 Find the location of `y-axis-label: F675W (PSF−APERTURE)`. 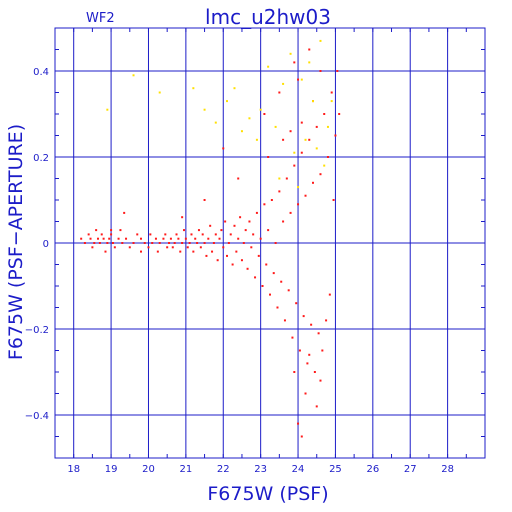

y-axis-label: F675W (PSF−APERTURE) is located at coordinates (16, 242).